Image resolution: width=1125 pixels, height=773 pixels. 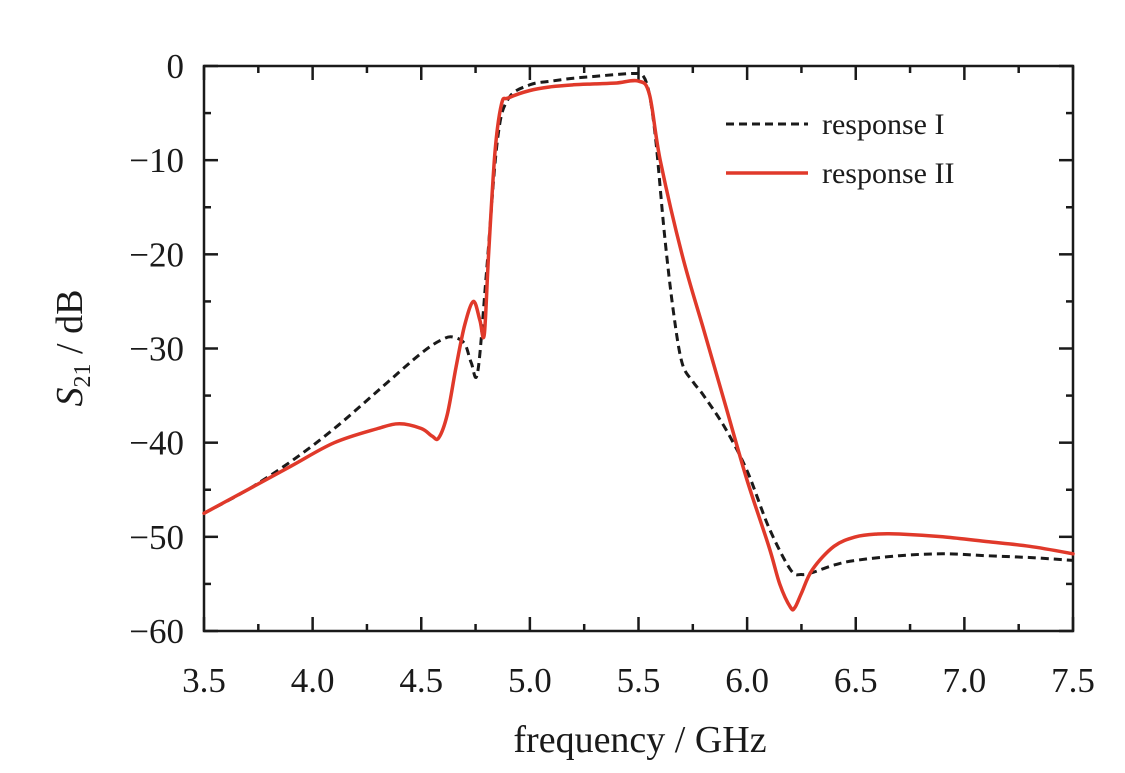 I want to click on y-tick-label: −60, so click(x=156, y=631).